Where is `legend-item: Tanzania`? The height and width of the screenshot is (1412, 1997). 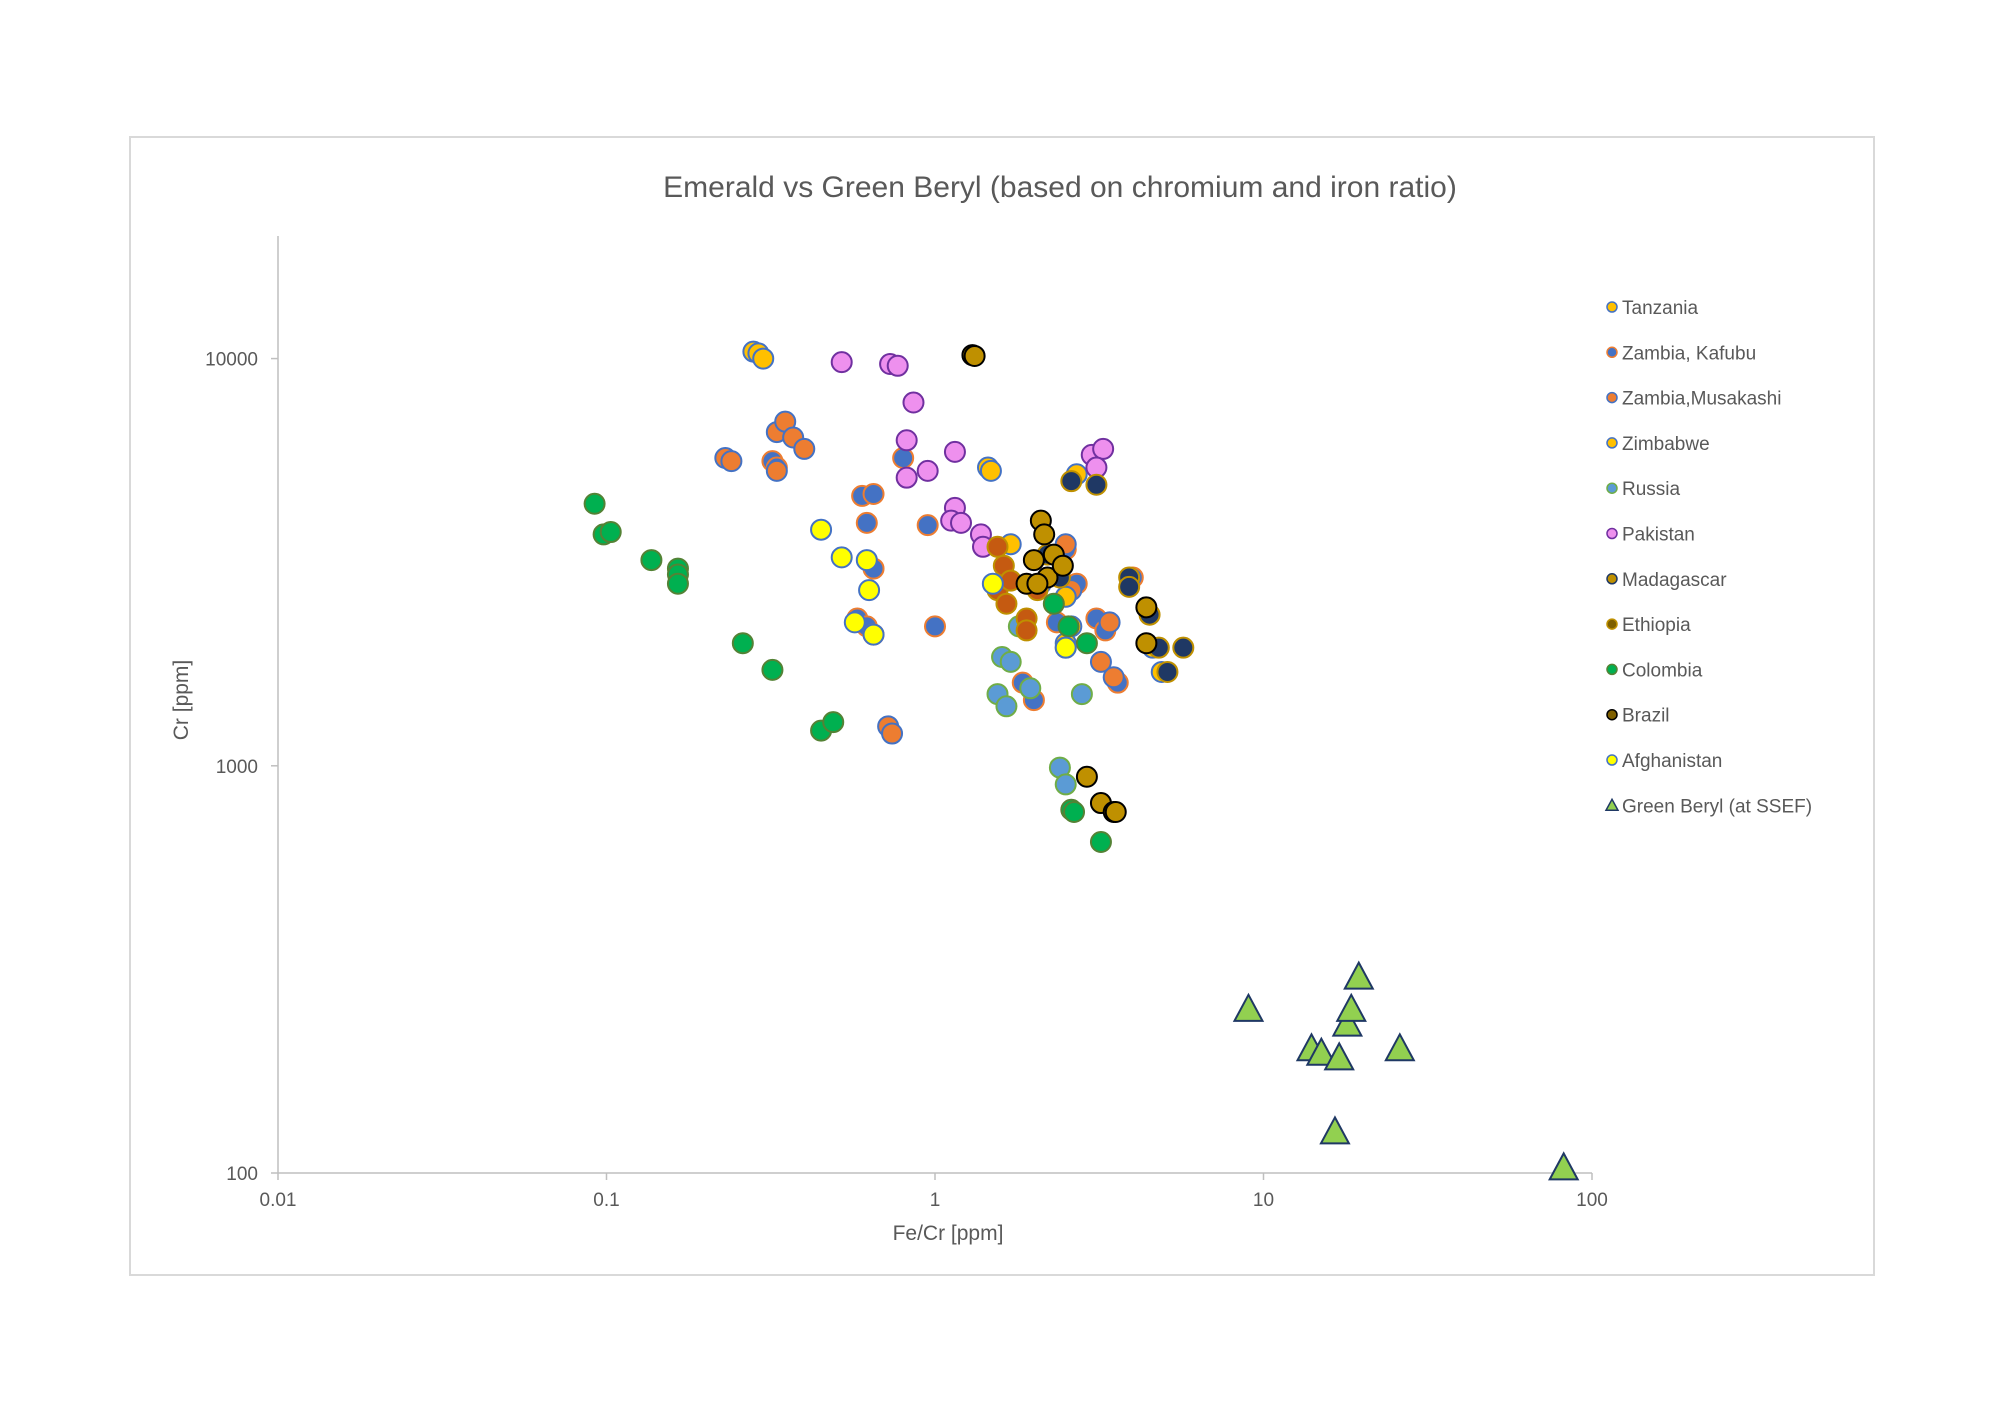
legend-item: Tanzania is located at coordinates (1652, 308).